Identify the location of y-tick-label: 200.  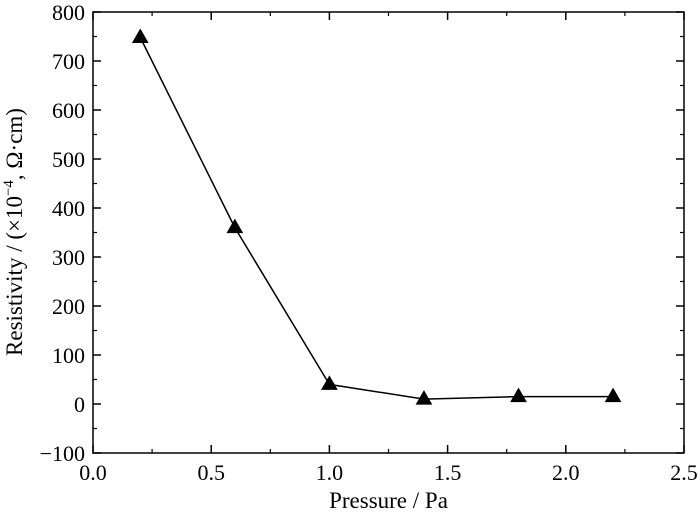
(68, 306).